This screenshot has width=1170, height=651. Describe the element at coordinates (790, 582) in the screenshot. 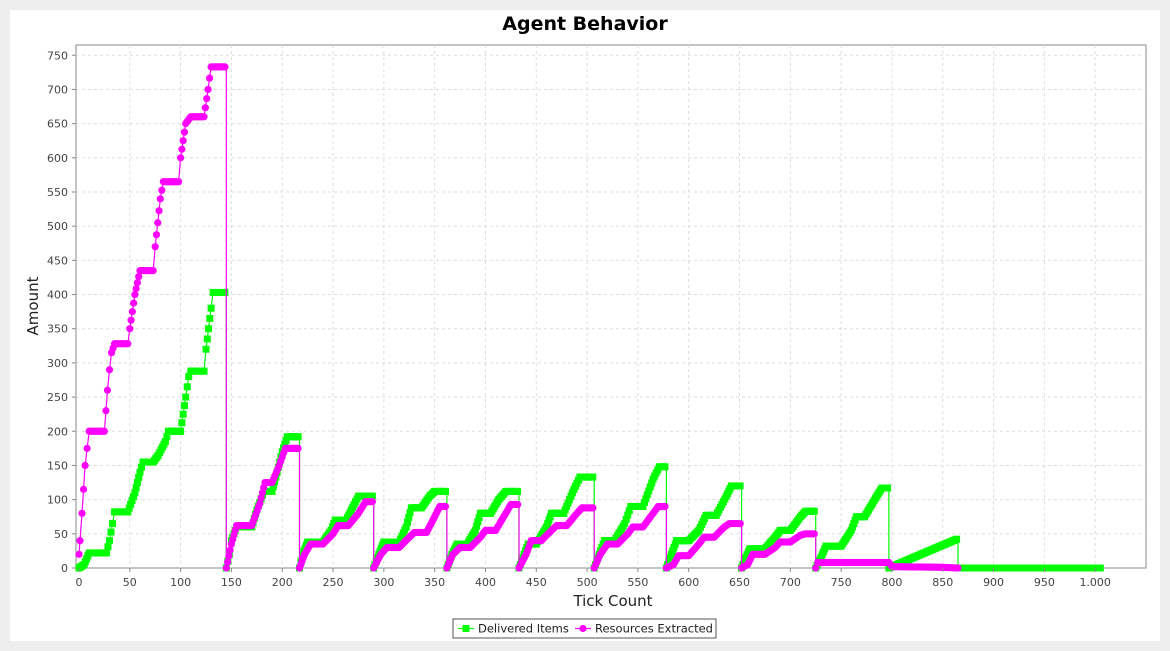

I see `x-tick-label: 700` at that location.